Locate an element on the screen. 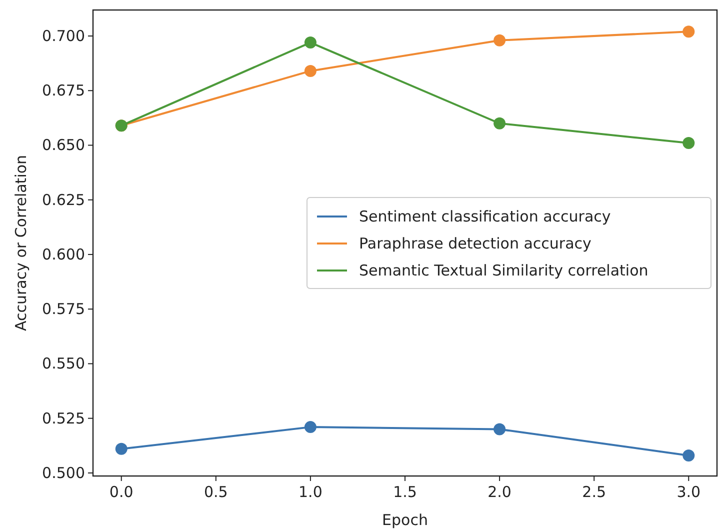  y-tick-label: 0.650 is located at coordinates (63, 145).